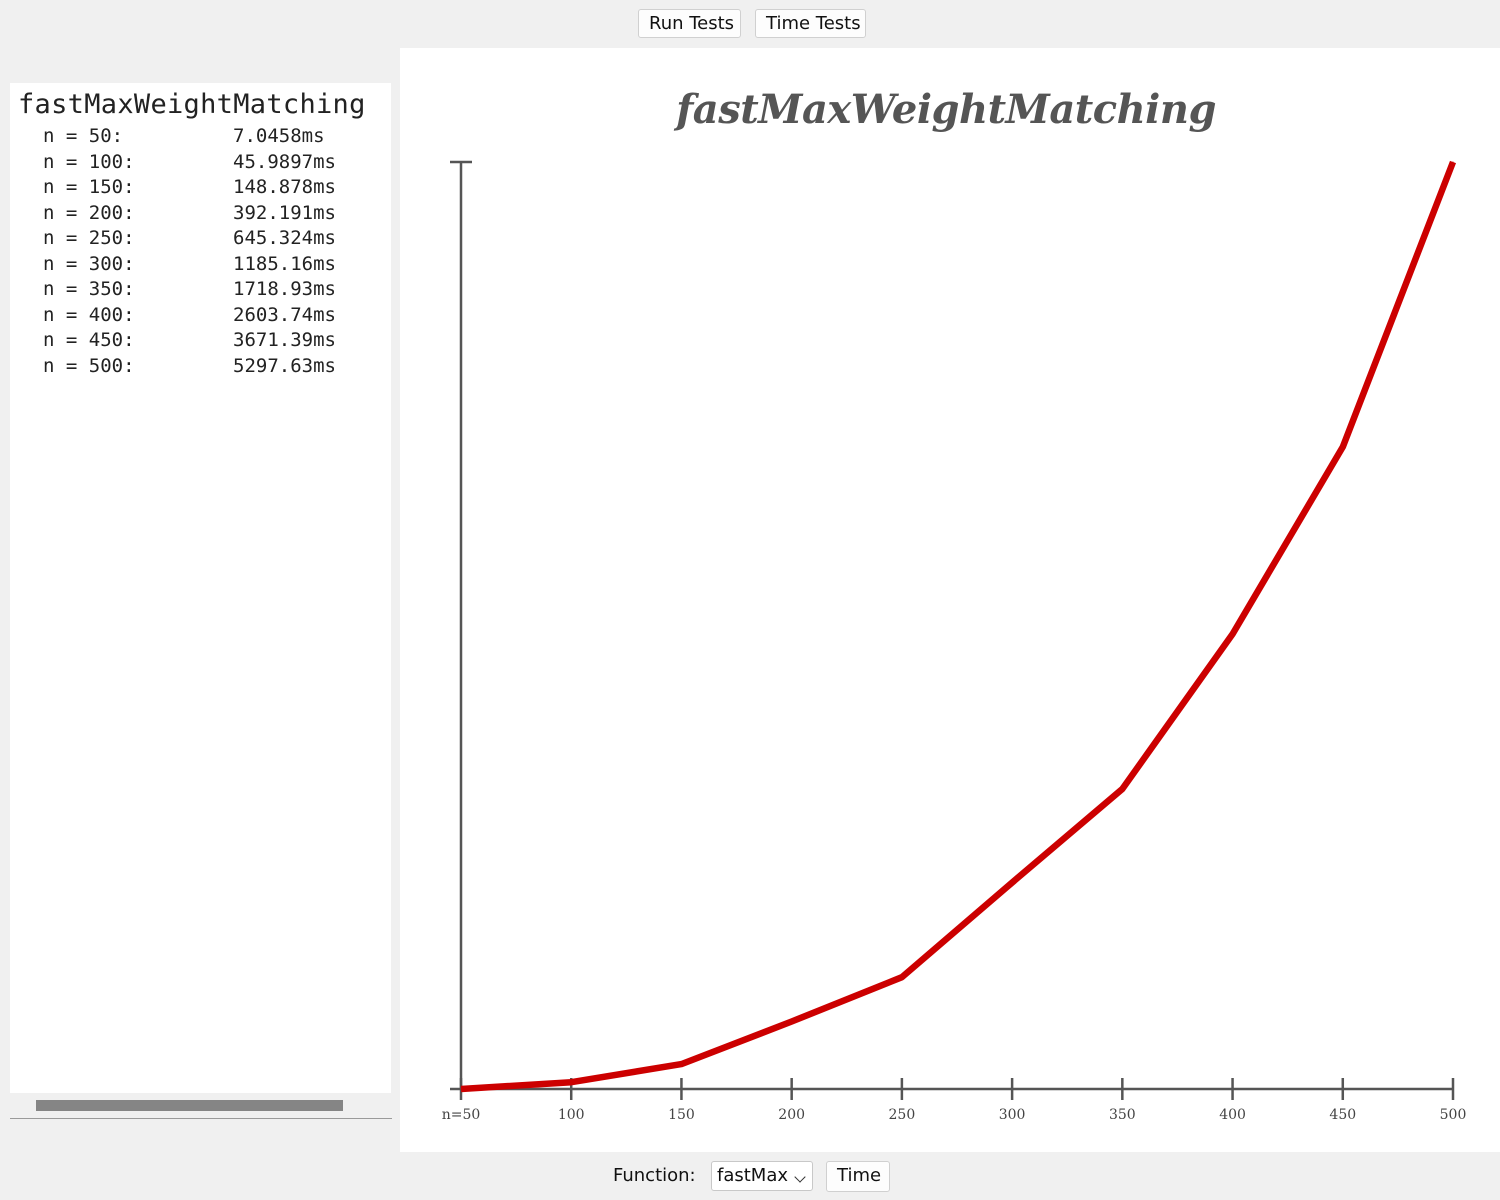 The image size is (1500, 1200). Describe the element at coordinates (946, 109) in the screenshot. I see `chart-title: fastMaxWeightMatching` at that location.